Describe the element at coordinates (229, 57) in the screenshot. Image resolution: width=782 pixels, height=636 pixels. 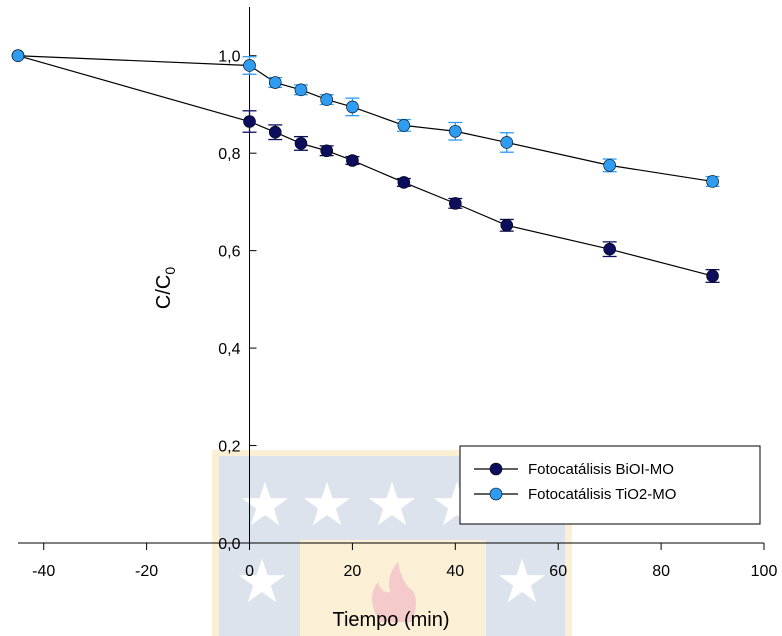
I see `y-tick-label: 1,0` at that location.